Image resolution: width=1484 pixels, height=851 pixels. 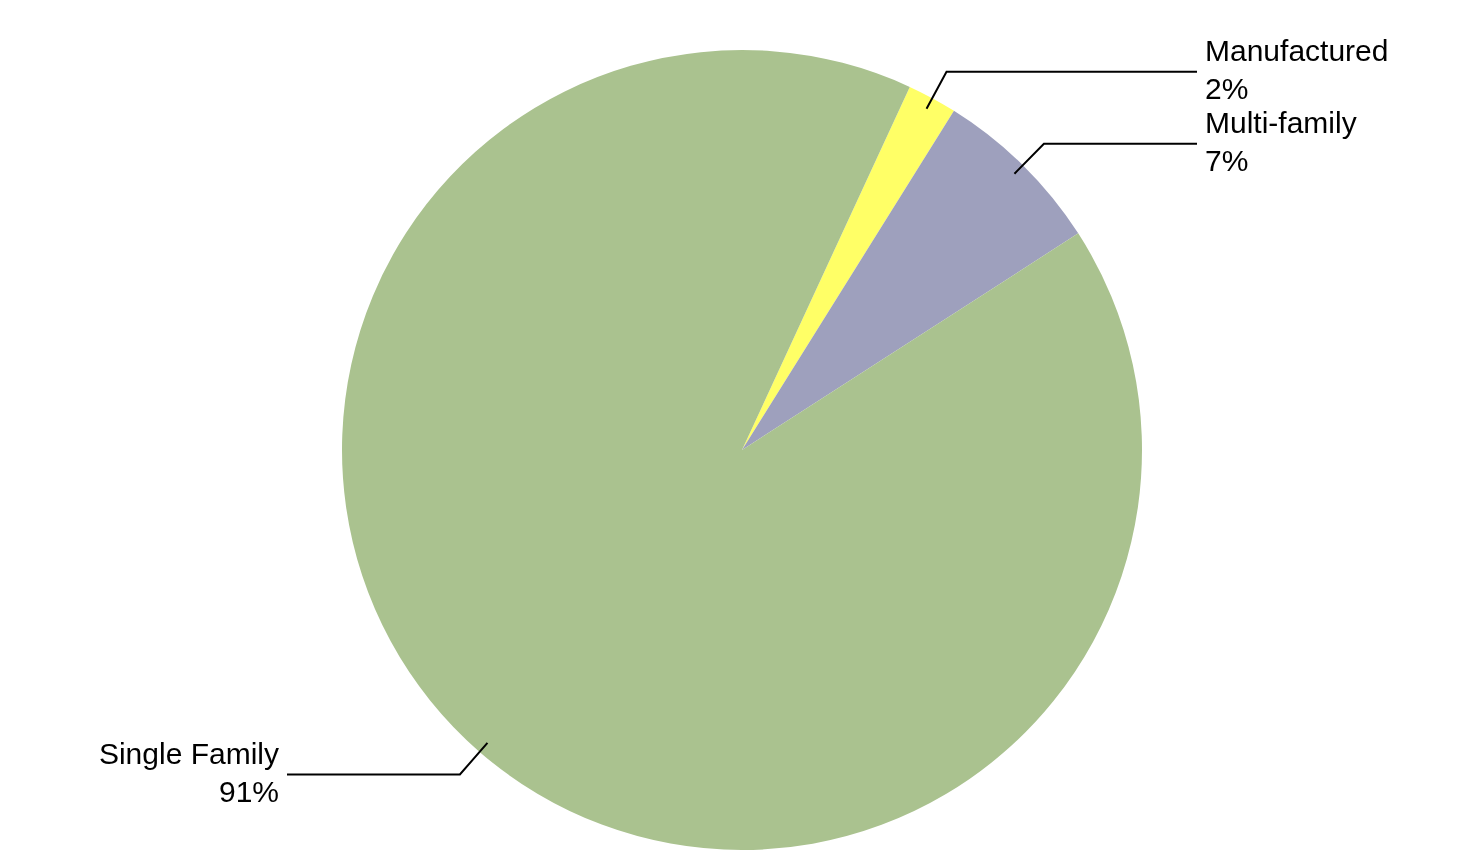 I want to click on data-label: 7%, so click(x=1227, y=161).